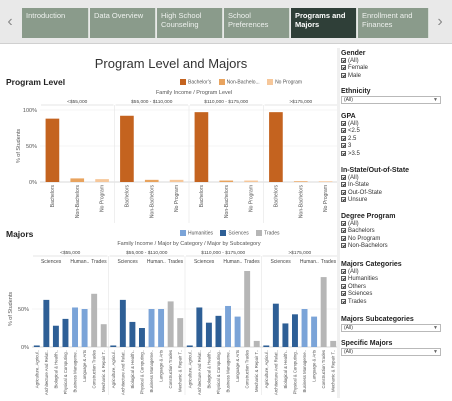 The image size is (452, 401). I want to click on filter-option: Humanities, so click(393, 279).